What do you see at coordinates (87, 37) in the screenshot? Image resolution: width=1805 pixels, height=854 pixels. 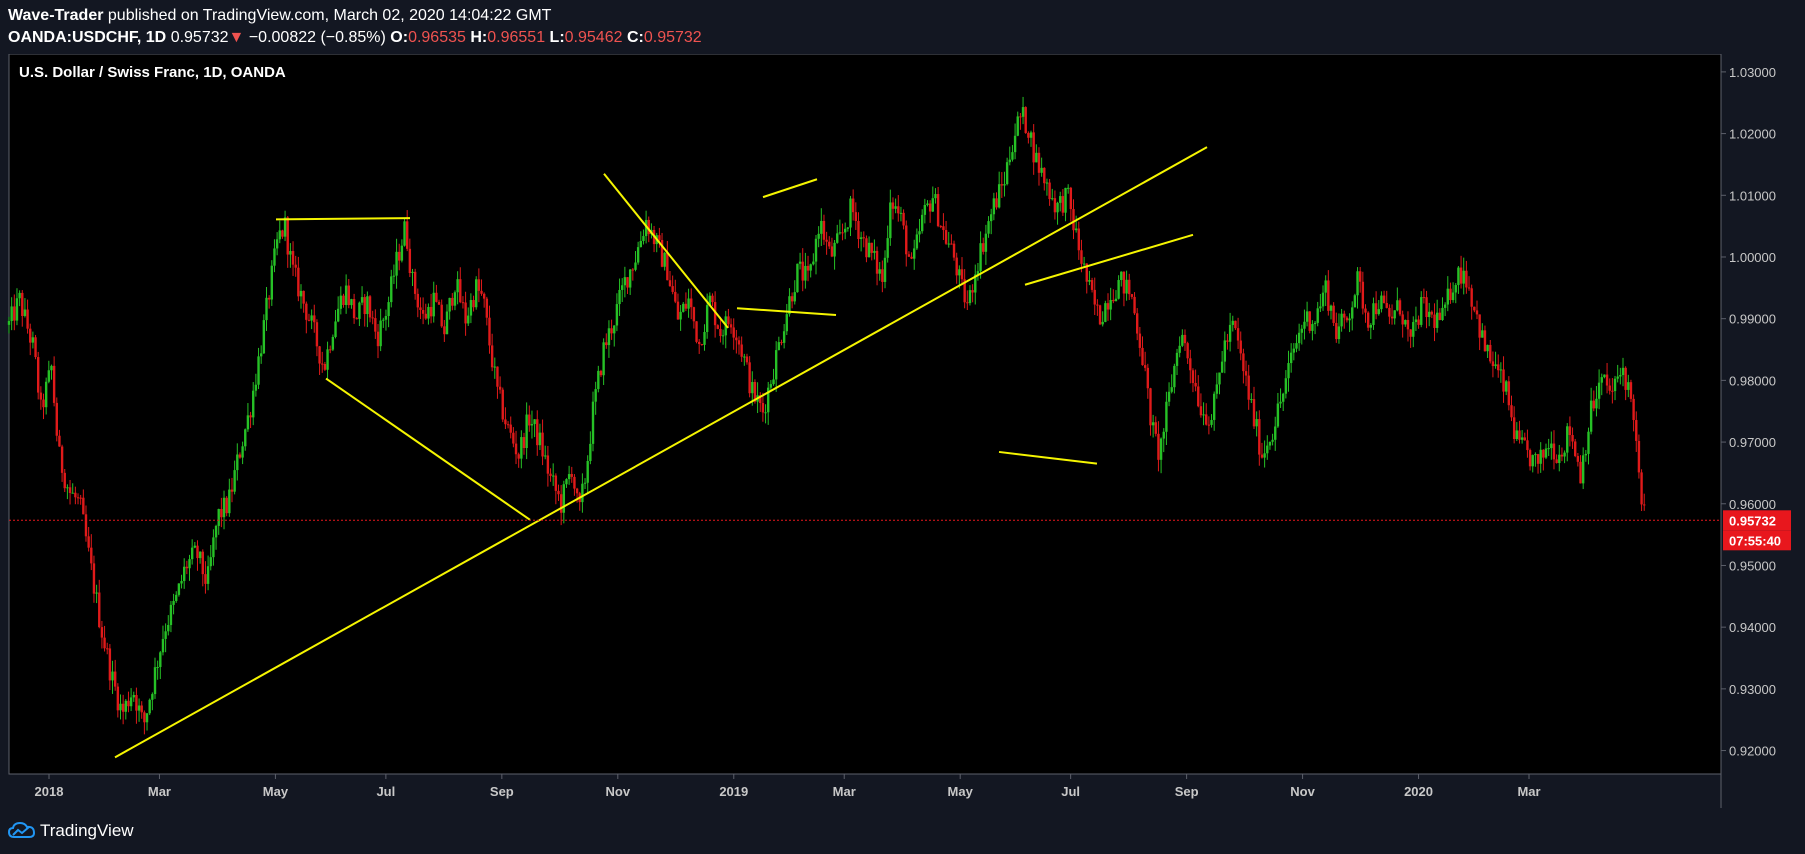 I see `symbol-label: OANDA:USDCHF, 1D` at bounding box center [87, 37].